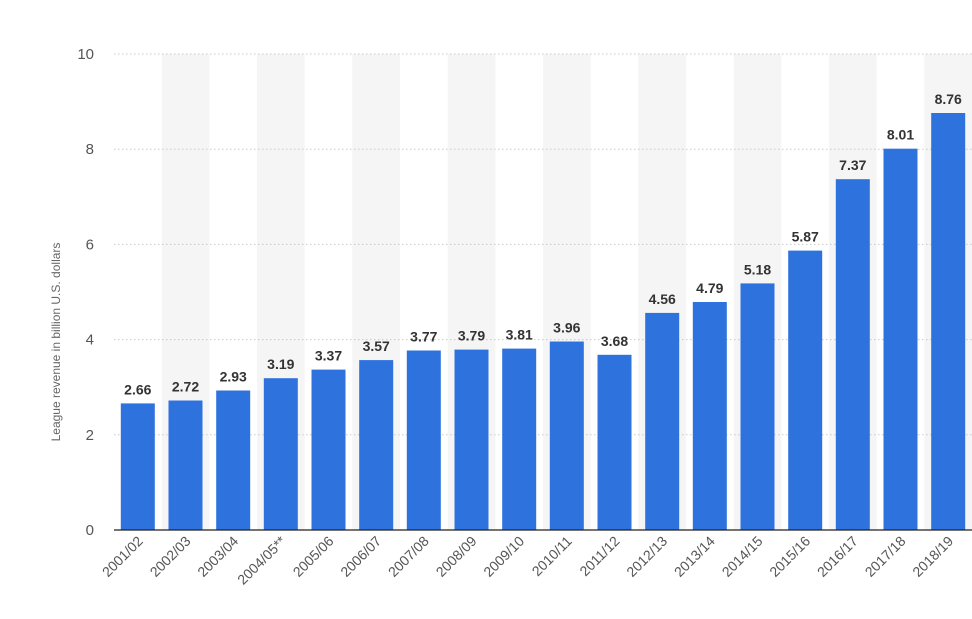 The width and height of the screenshot is (972, 619). What do you see at coordinates (789, 556) in the screenshot?
I see `x-tick-label: 2015/16` at bounding box center [789, 556].